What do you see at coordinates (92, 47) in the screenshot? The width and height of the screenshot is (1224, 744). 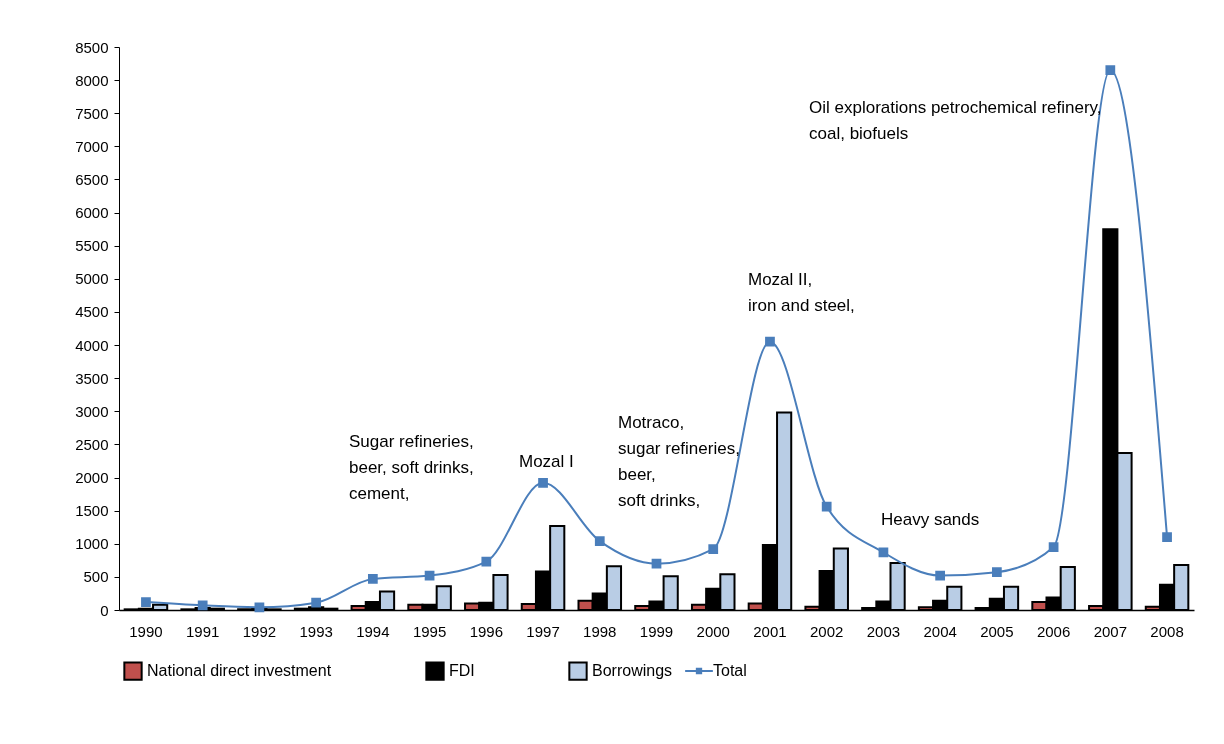 I see `y-tick-label: 8500` at bounding box center [92, 47].